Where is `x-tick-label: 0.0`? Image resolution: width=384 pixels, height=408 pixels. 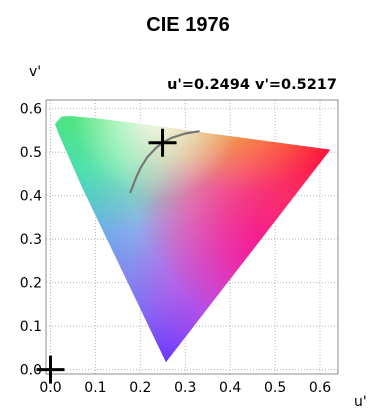 x-tick-label: 0.0 is located at coordinates (50, 388).